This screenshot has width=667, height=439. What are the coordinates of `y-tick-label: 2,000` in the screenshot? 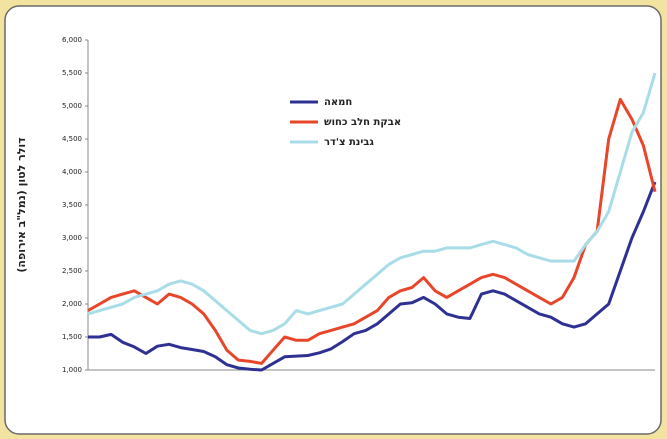 It's located at (72, 304).